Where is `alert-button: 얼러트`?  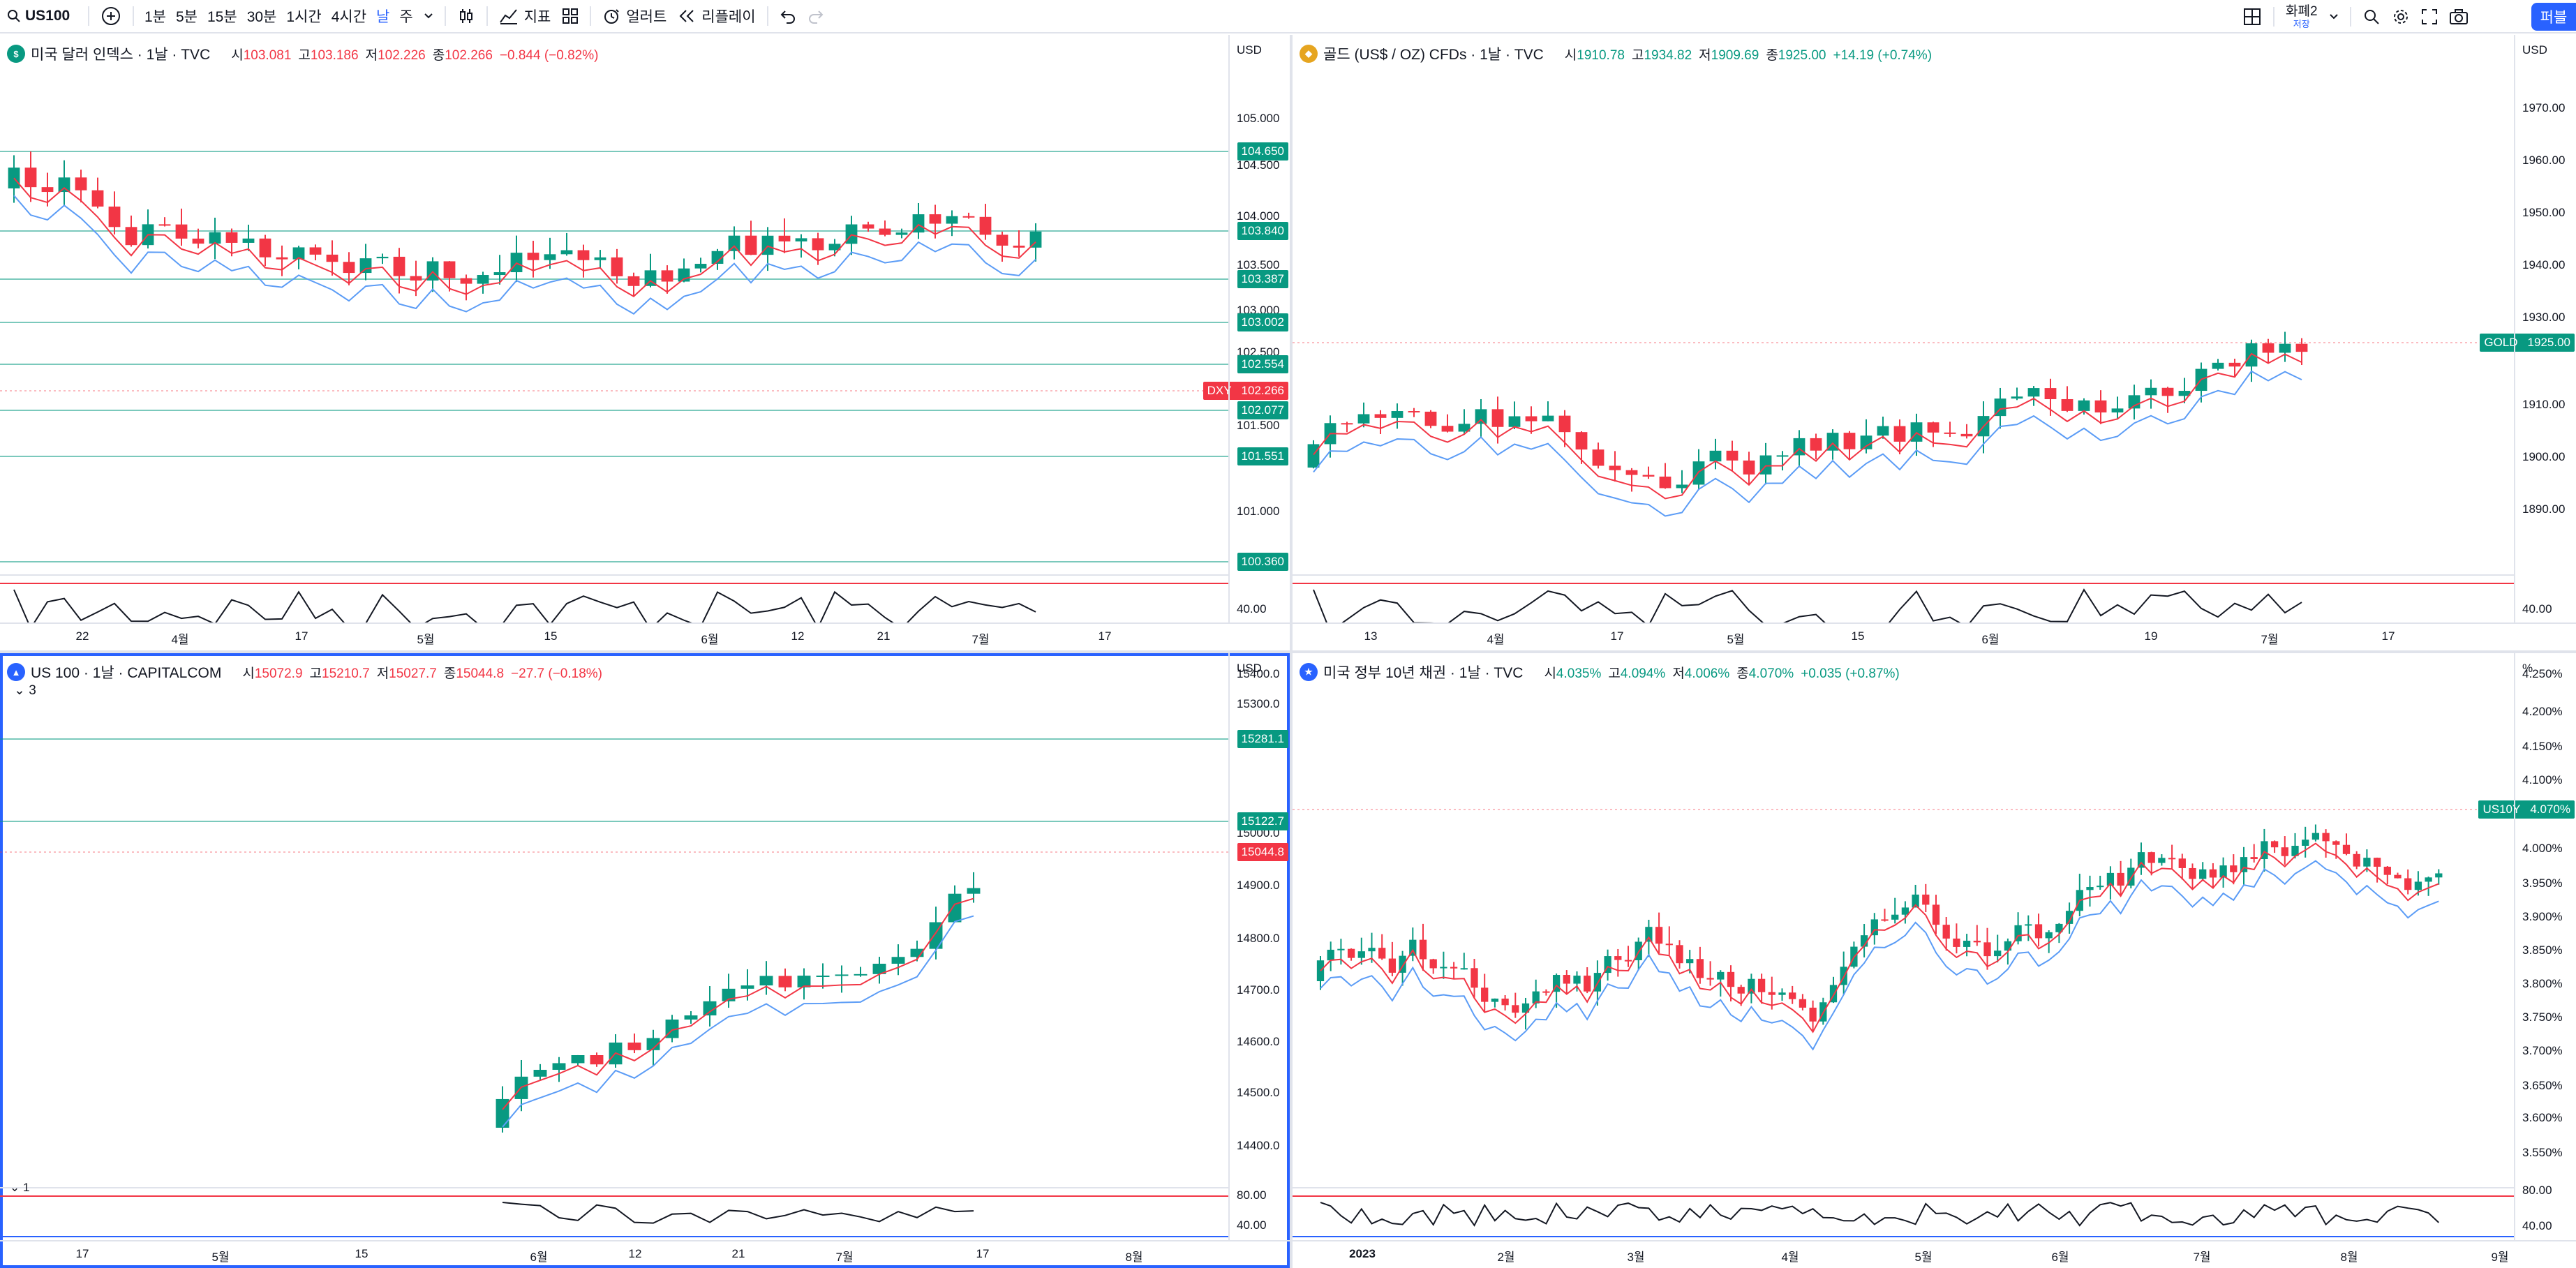
alert-button: 얼러트 is located at coordinates (634, 16).